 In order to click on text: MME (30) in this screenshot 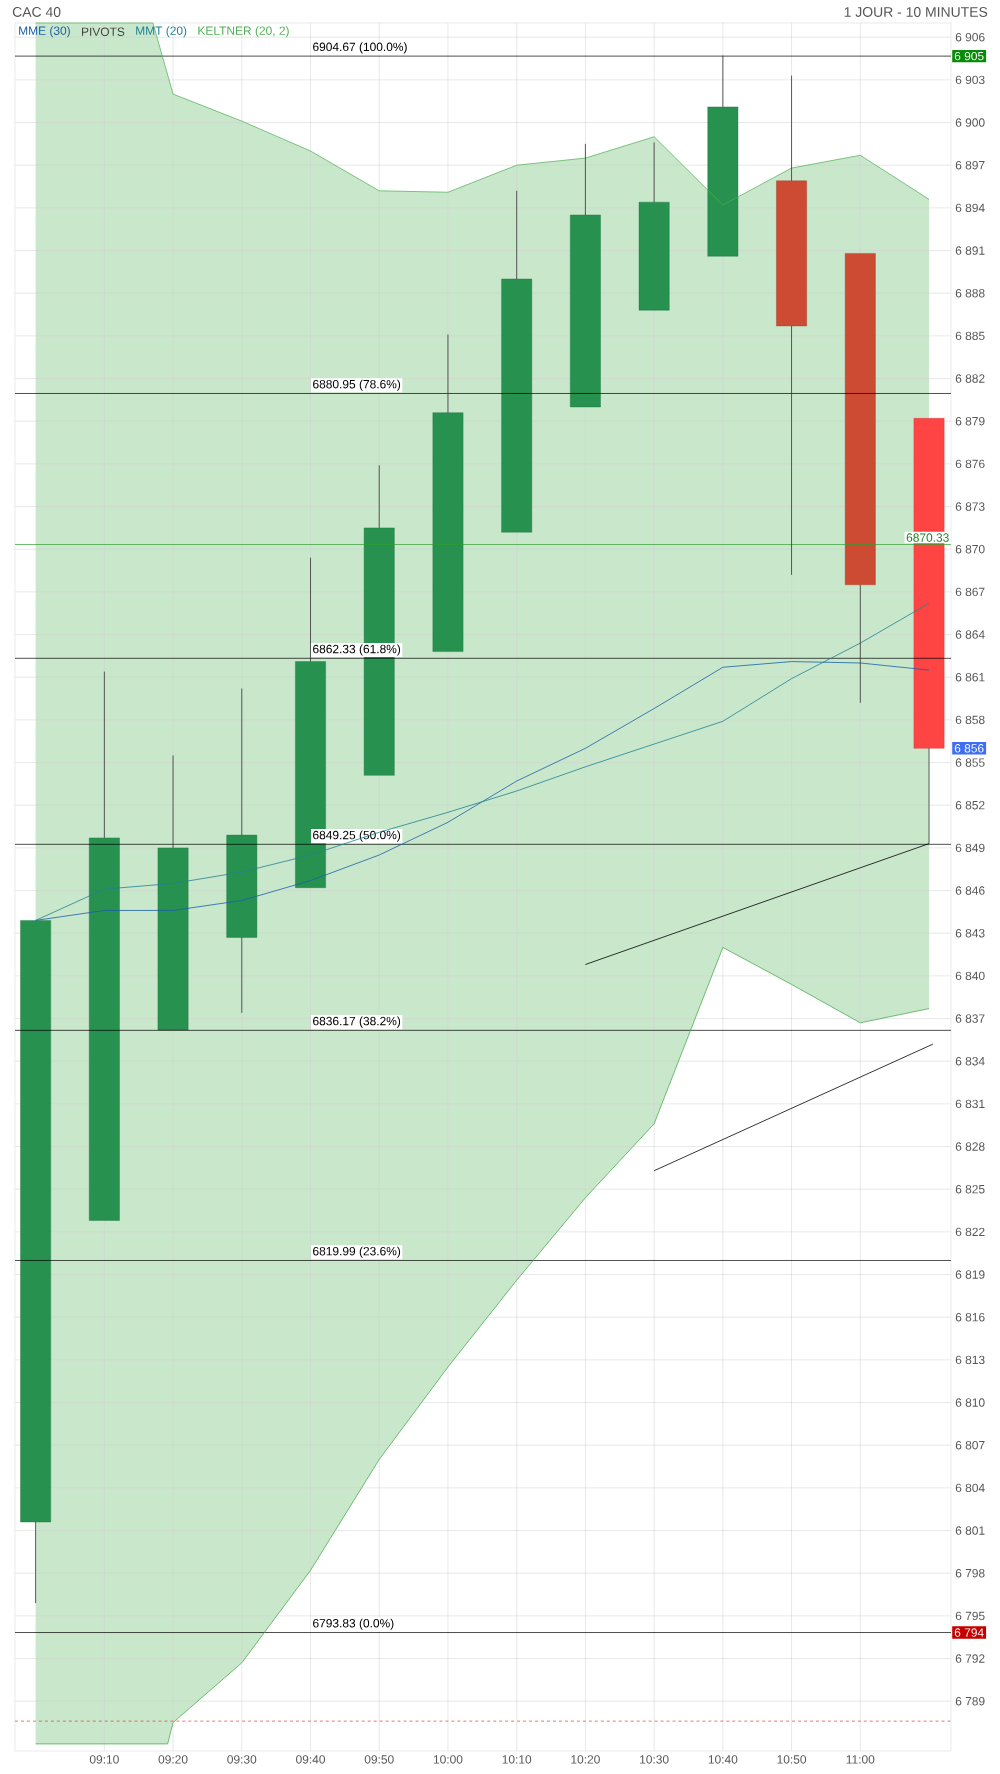, I will do `click(44, 32)`.